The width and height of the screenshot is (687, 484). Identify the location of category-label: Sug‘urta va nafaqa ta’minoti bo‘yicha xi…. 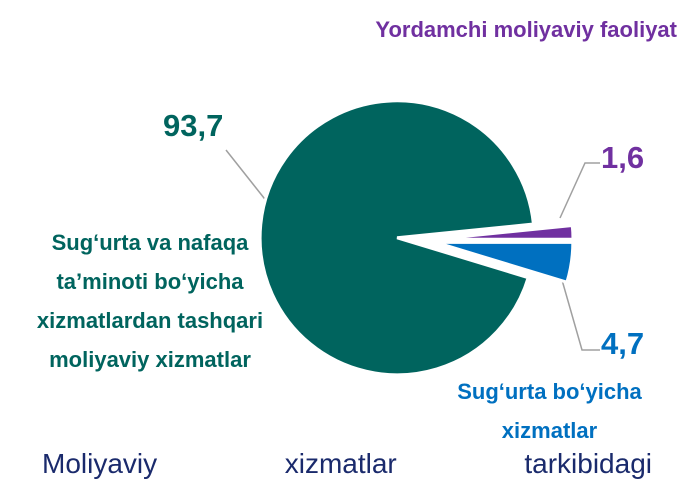
(150, 301).